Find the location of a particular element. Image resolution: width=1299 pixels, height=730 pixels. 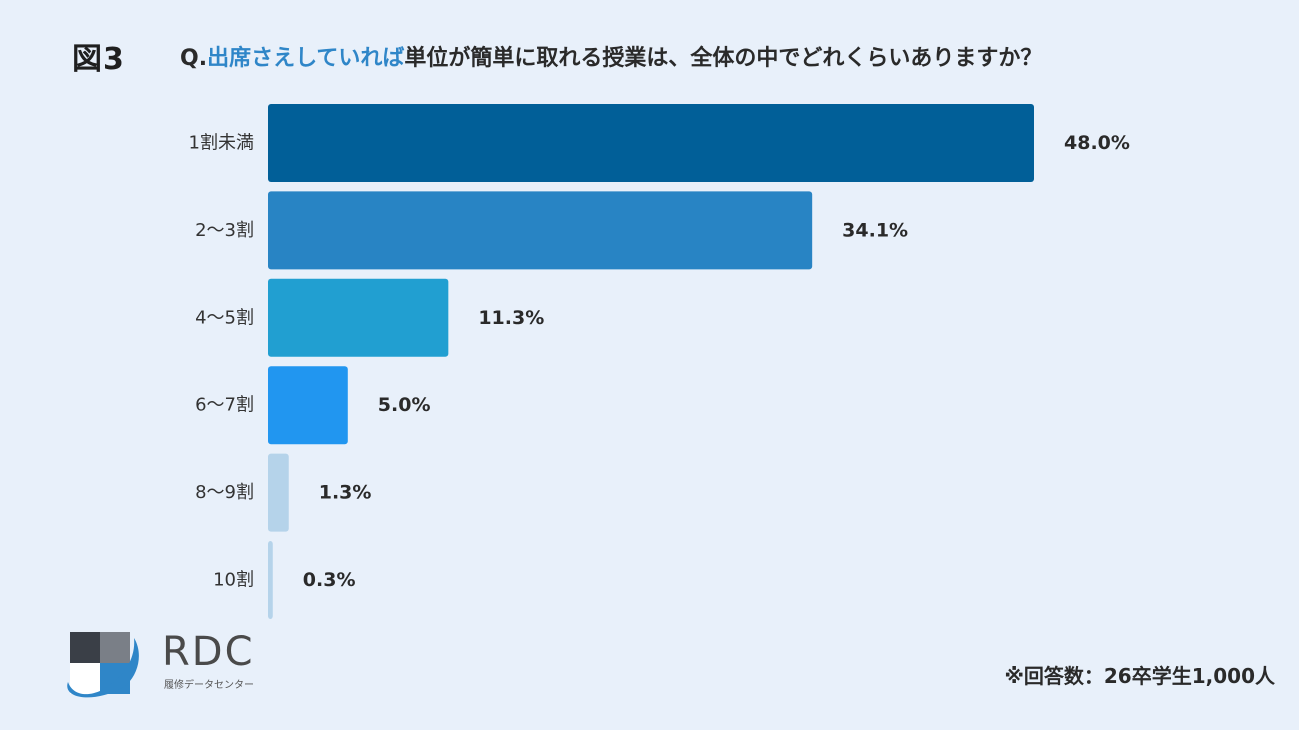

value-label-0: 48.0% is located at coordinates (1097, 143).